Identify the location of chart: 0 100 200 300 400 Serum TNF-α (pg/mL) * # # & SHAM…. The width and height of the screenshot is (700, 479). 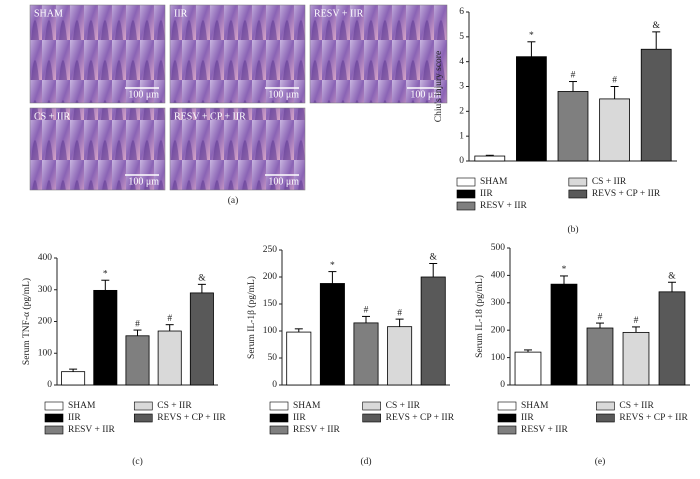
(123, 360).